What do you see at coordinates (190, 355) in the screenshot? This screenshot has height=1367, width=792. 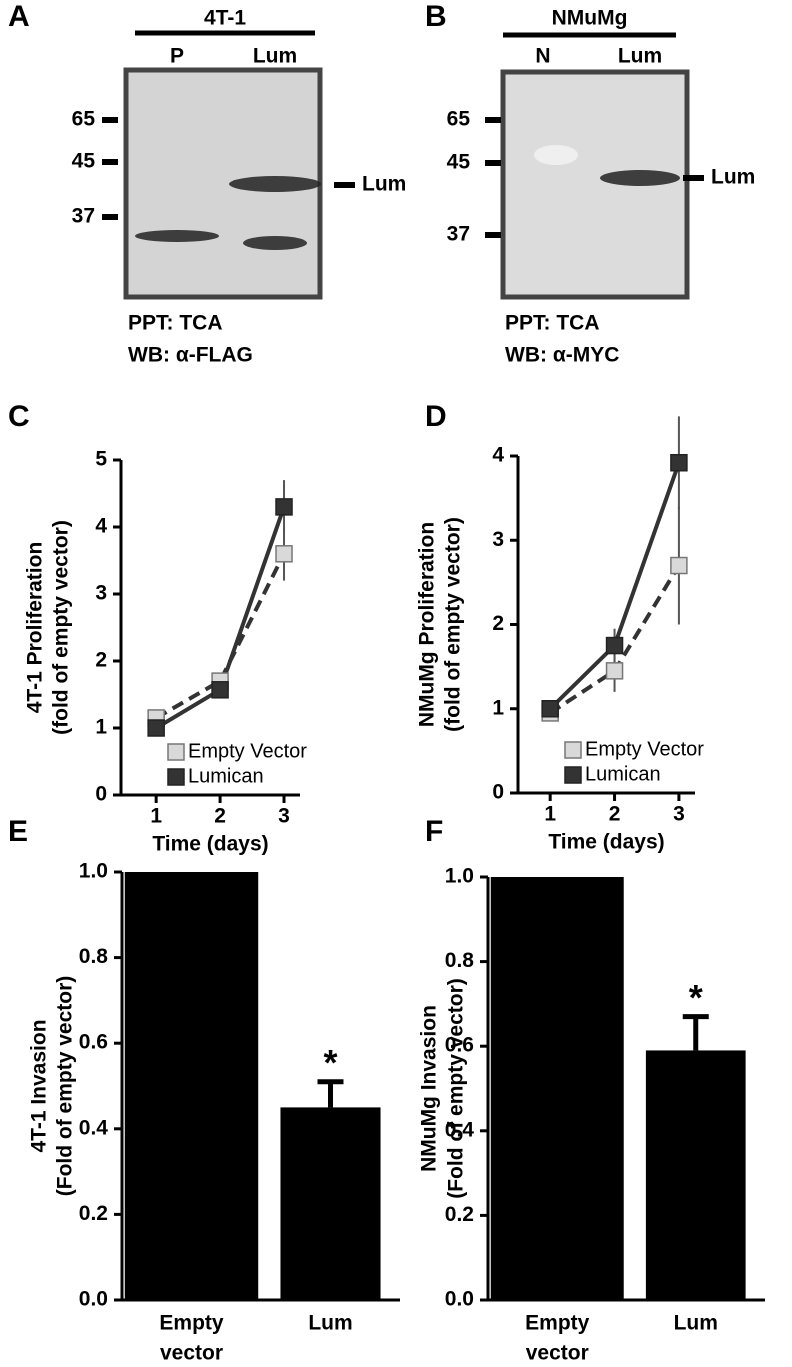 I see `blot-caption: WB: α-FLAG` at bounding box center [190, 355].